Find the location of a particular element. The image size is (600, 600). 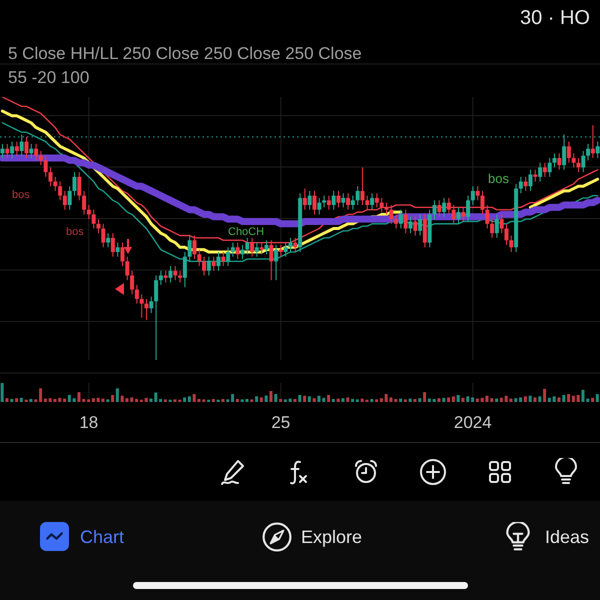

chart-title: 30 · HO is located at coordinates (555, 18).